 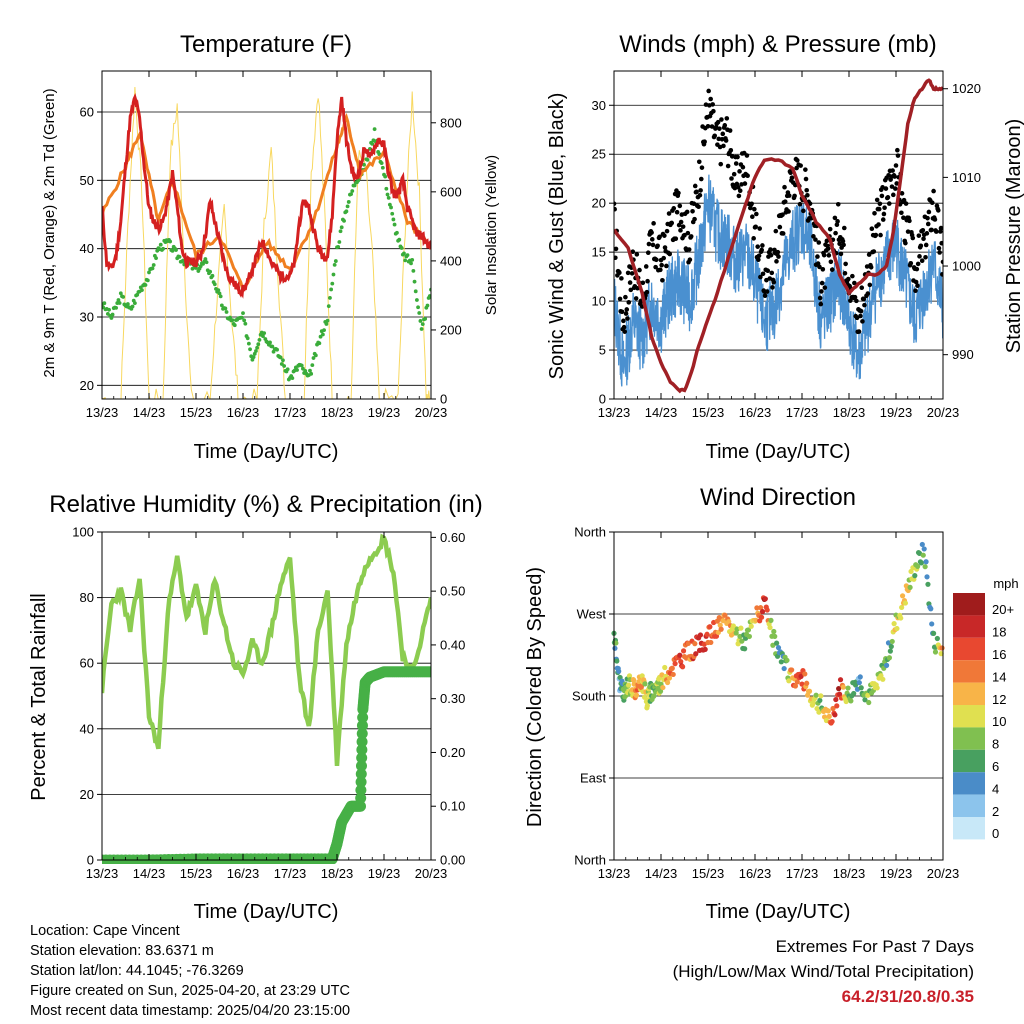 I want to click on humidity-frame, so click(x=266, y=696).